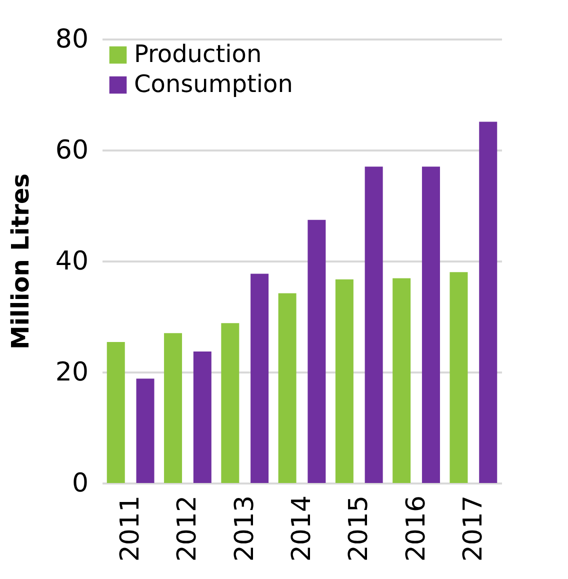 This screenshot has width=568, height=579. What do you see at coordinates (302, 529) in the screenshot?
I see `x-tick-label: 2014` at bounding box center [302, 529].